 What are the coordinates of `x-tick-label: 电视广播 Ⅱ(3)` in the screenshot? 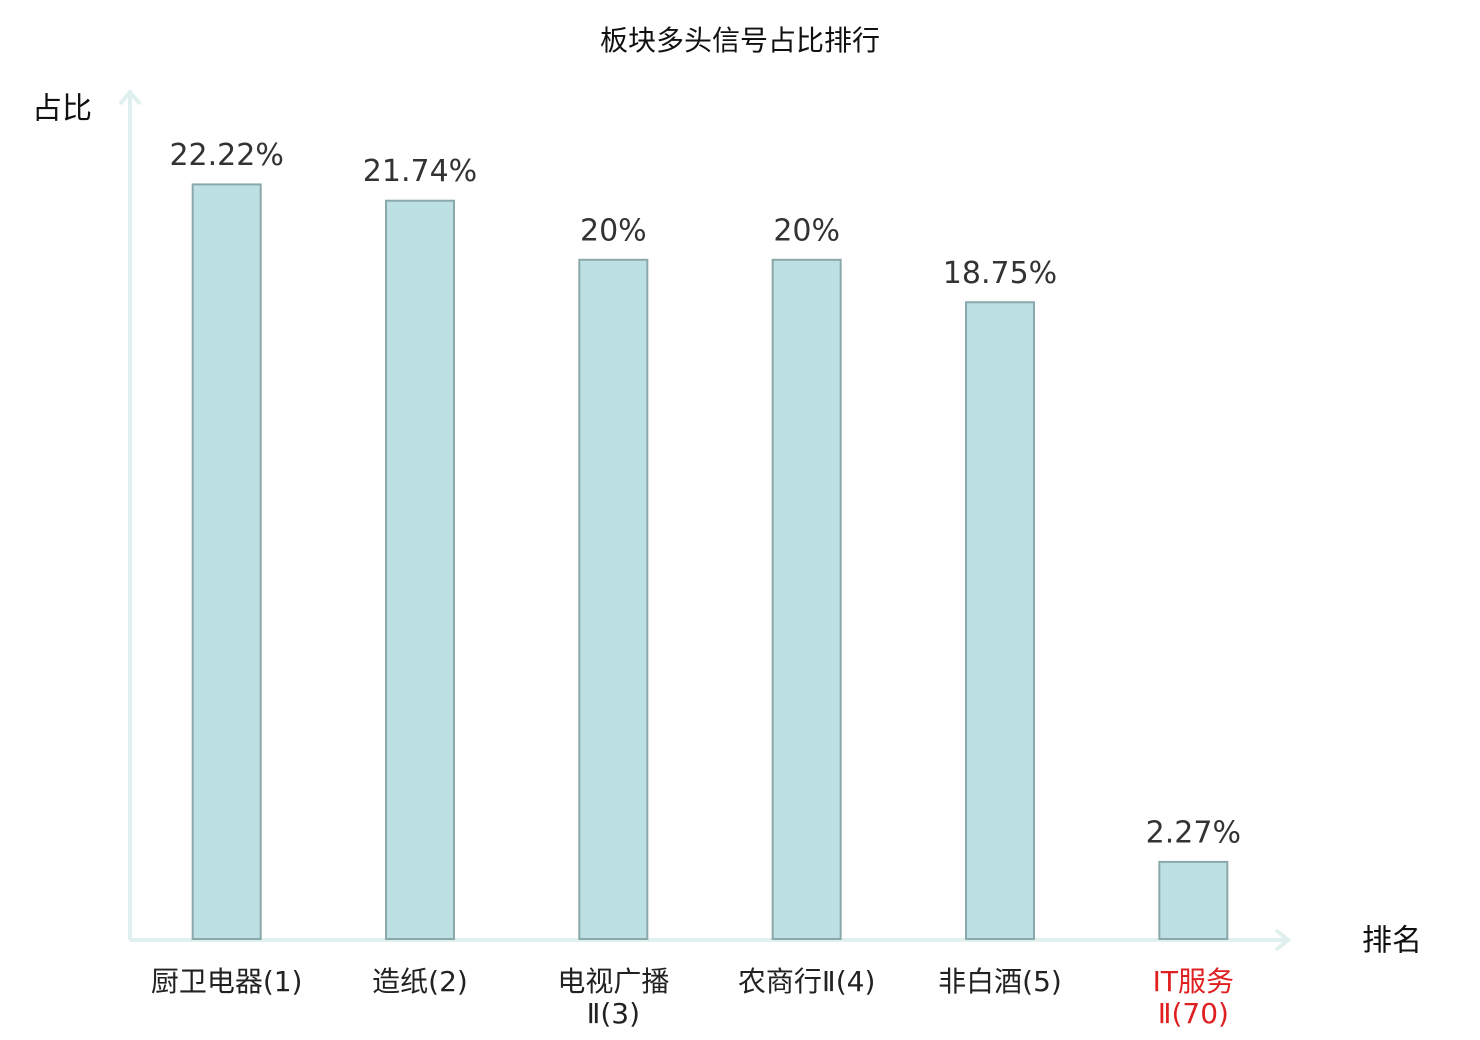 It's located at (613, 997).